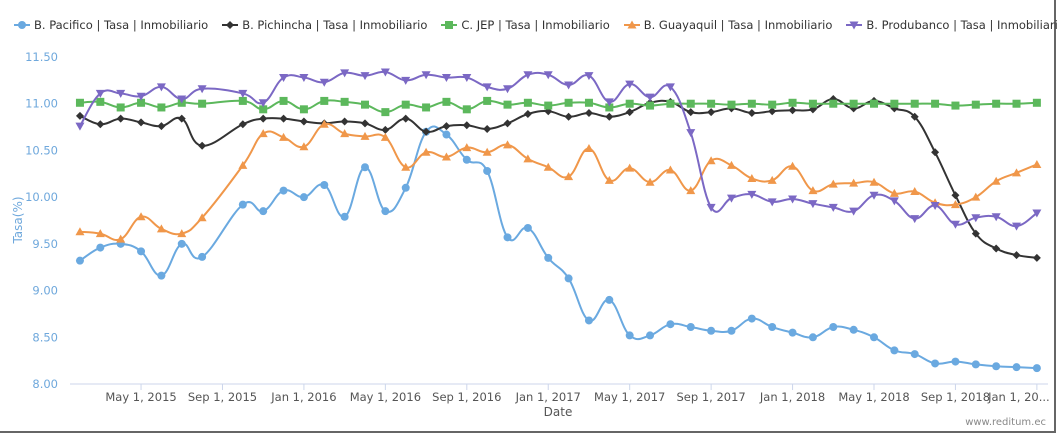  What do you see at coordinates (854, 25) in the screenshot?
I see `triangle-down-marker-icon` at bounding box center [854, 25].